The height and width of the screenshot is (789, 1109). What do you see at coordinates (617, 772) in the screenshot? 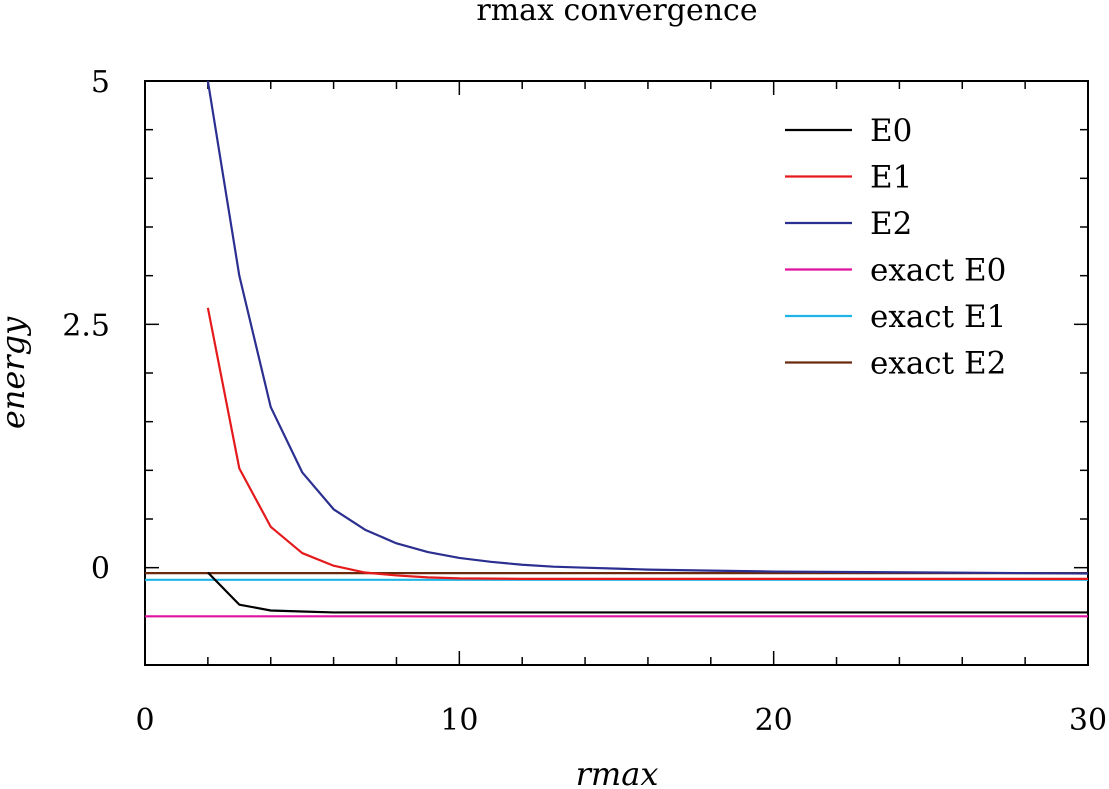
I see `x-axis-label: rmax` at bounding box center [617, 772].